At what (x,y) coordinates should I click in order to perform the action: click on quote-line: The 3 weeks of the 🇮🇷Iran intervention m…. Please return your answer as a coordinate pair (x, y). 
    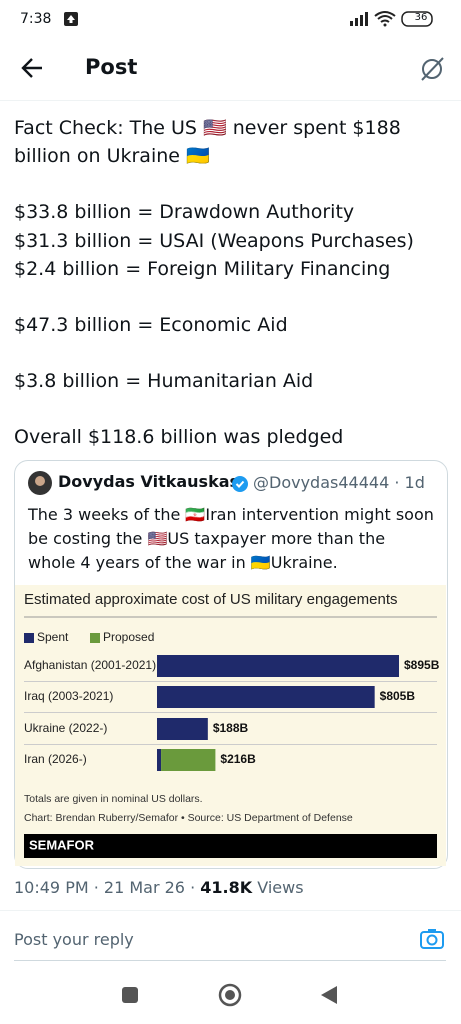
    Looking at the image, I should click on (231, 514).